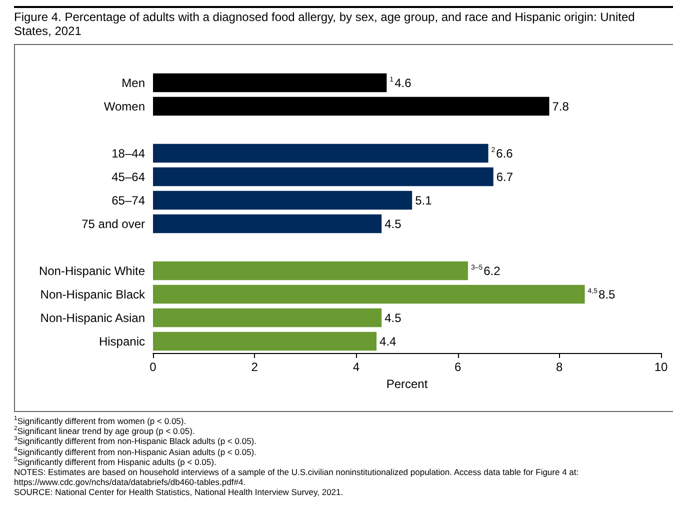 The image size is (673, 520). I want to click on y-tick-label: Women, so click(124, 106).